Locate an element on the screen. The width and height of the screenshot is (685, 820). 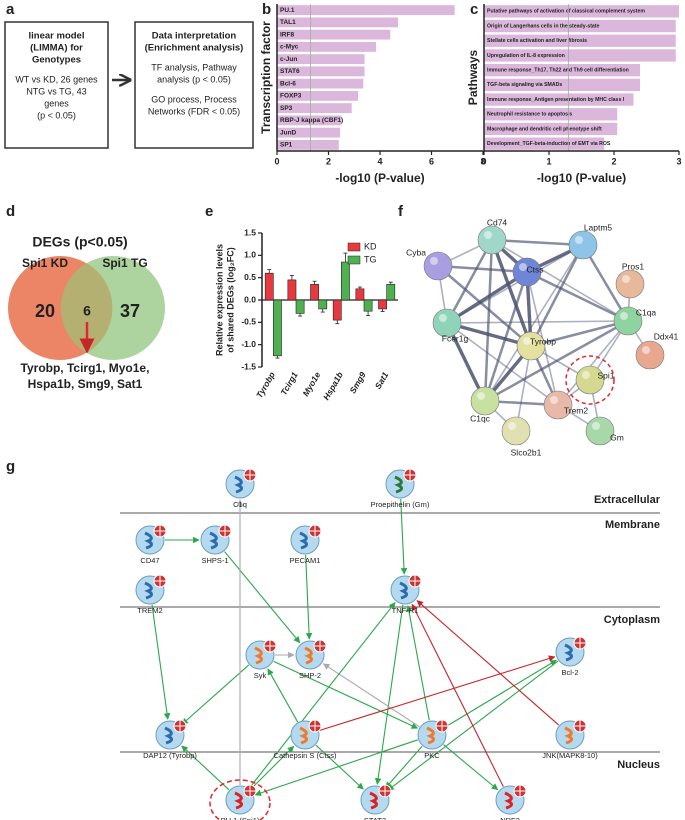
node-label: Tyrobp is located at coordinates (543, 341).